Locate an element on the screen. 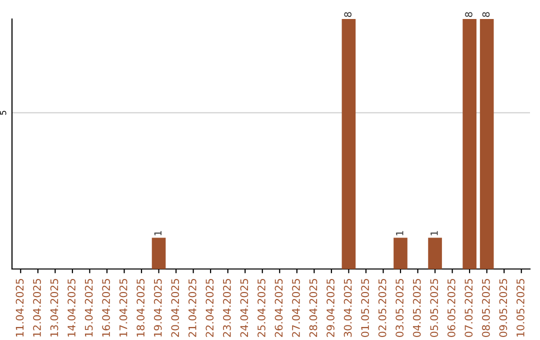 The image size is (540, 340). x-tick-label: 24.04.2025 is located at coordinates (244, 307).